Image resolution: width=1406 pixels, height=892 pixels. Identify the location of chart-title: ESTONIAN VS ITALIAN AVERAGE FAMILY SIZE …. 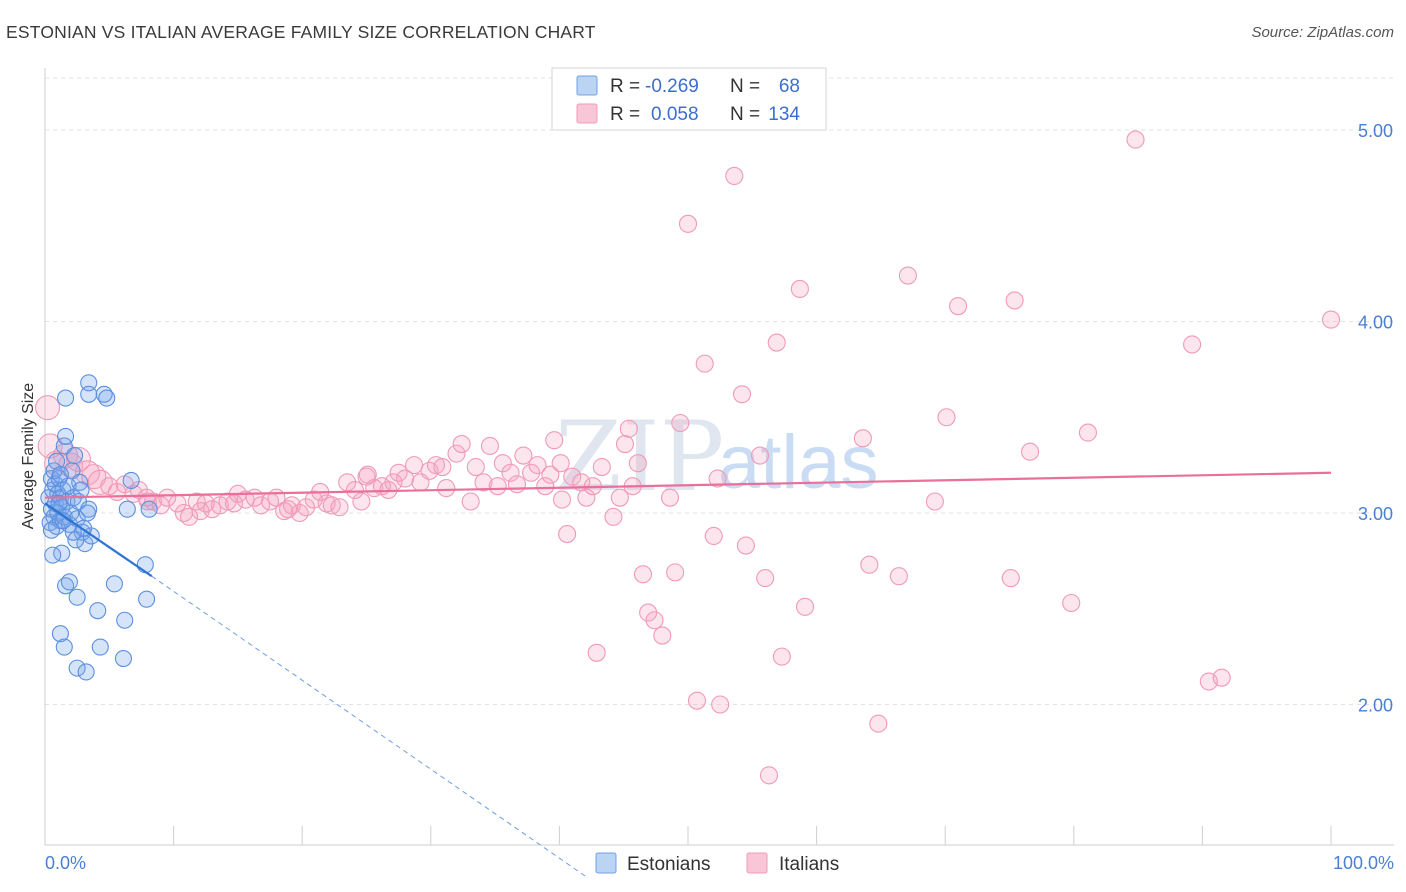
(301, 32).